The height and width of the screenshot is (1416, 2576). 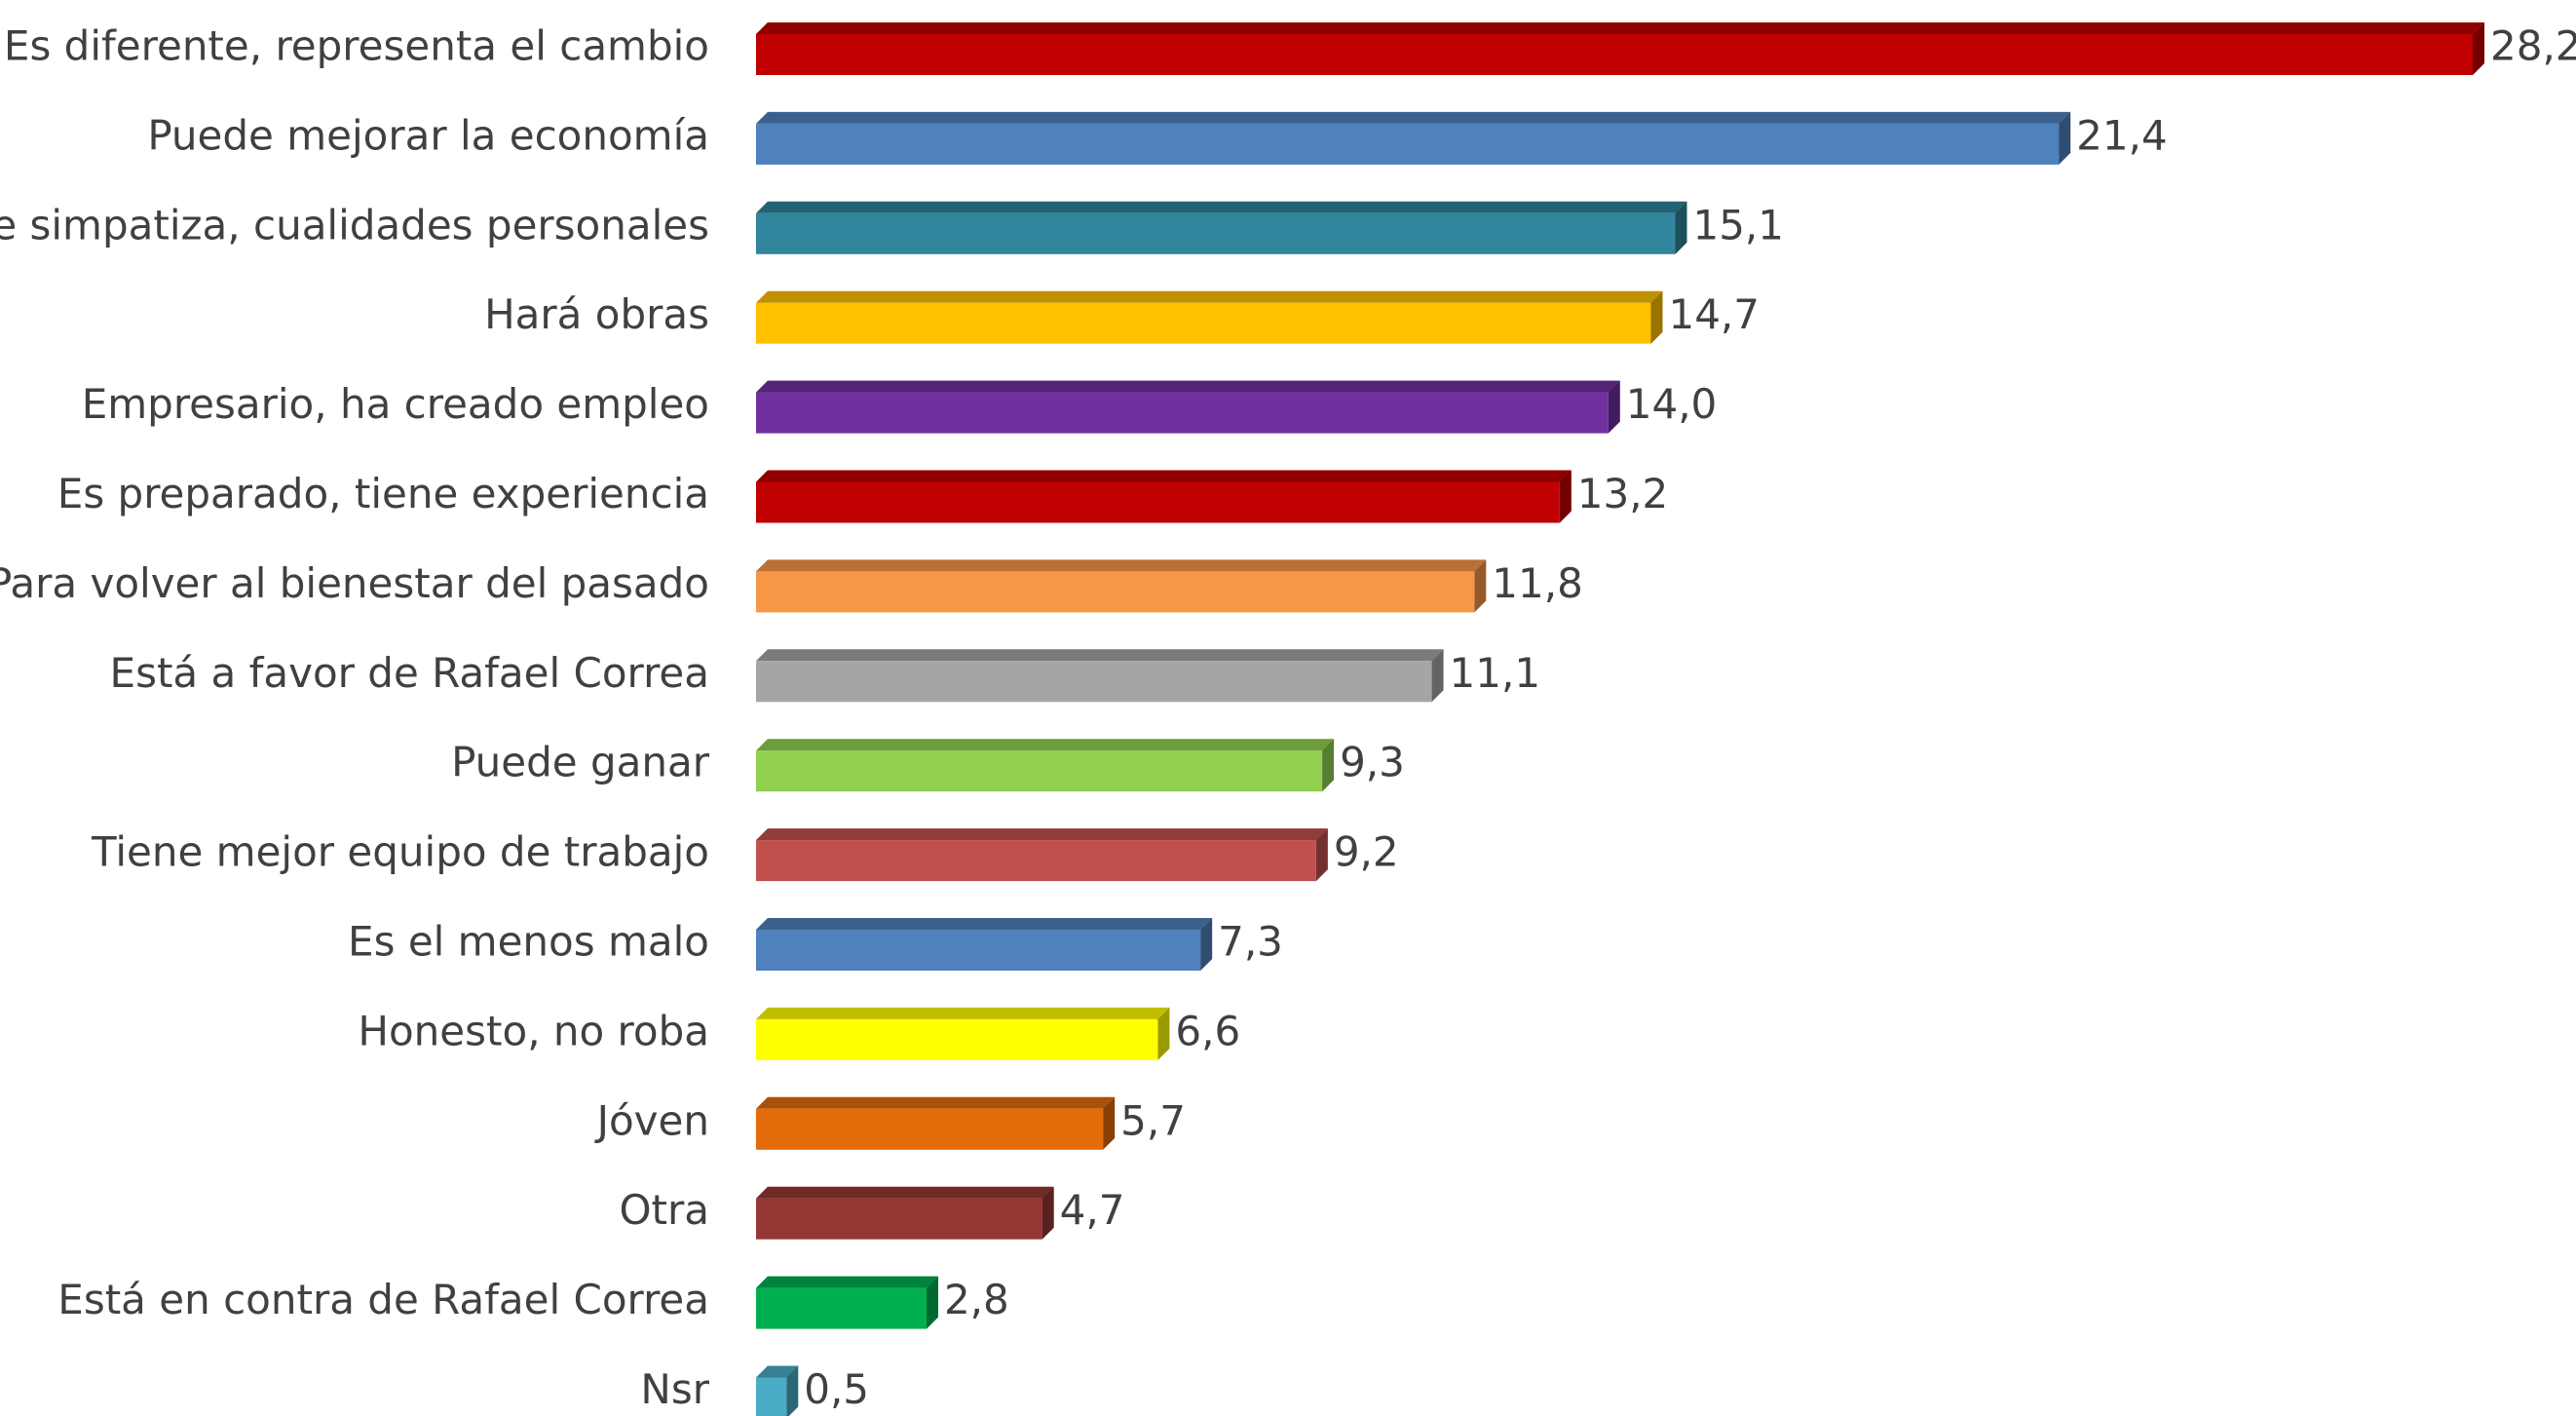 I want to click on value-label: 9,2, so click(x=1366, y=852).